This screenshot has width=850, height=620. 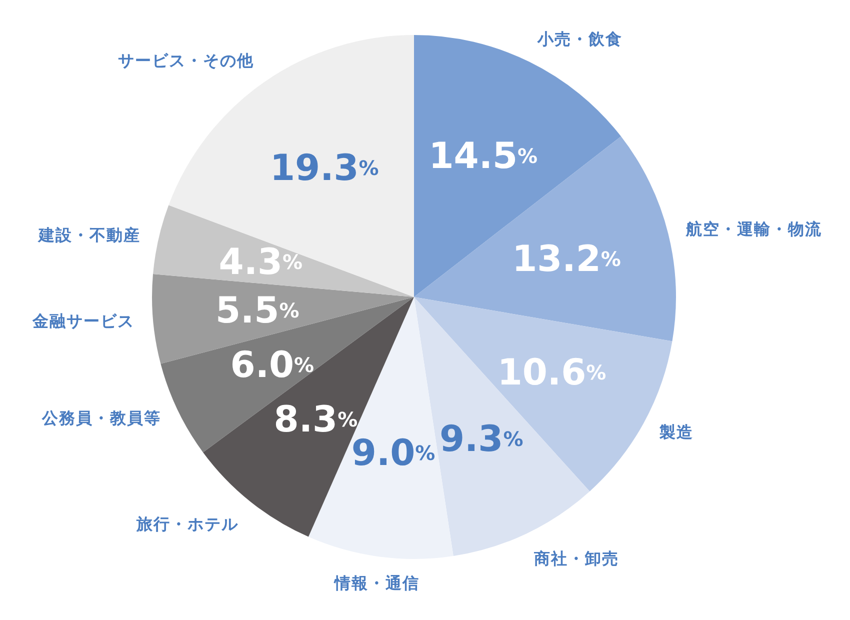 I want to click on data-label: 6.0%, so click(x=272, y=365).